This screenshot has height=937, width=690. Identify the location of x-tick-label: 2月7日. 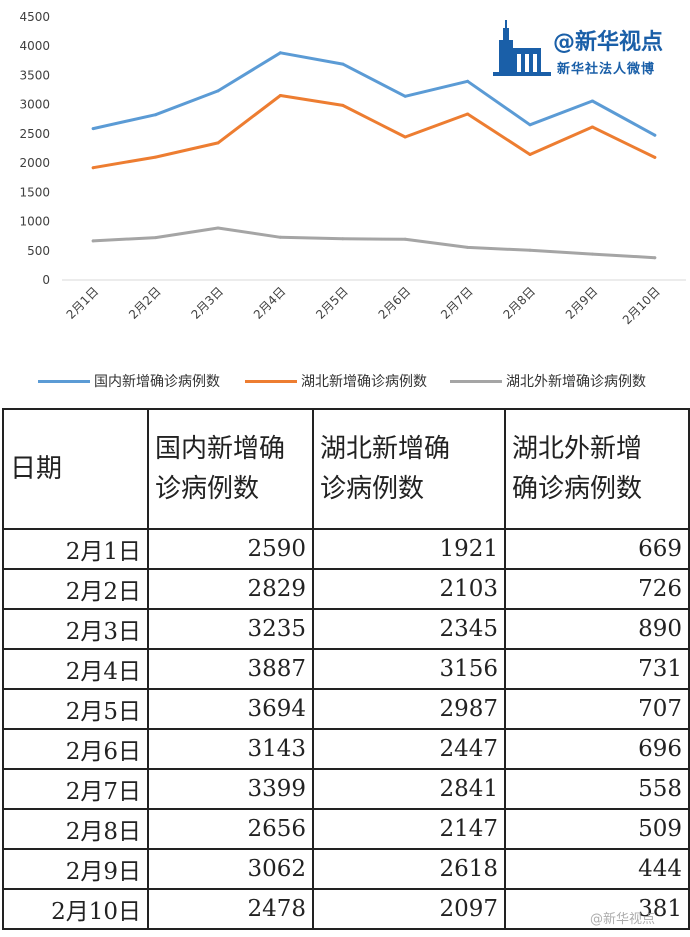
(457, 303).